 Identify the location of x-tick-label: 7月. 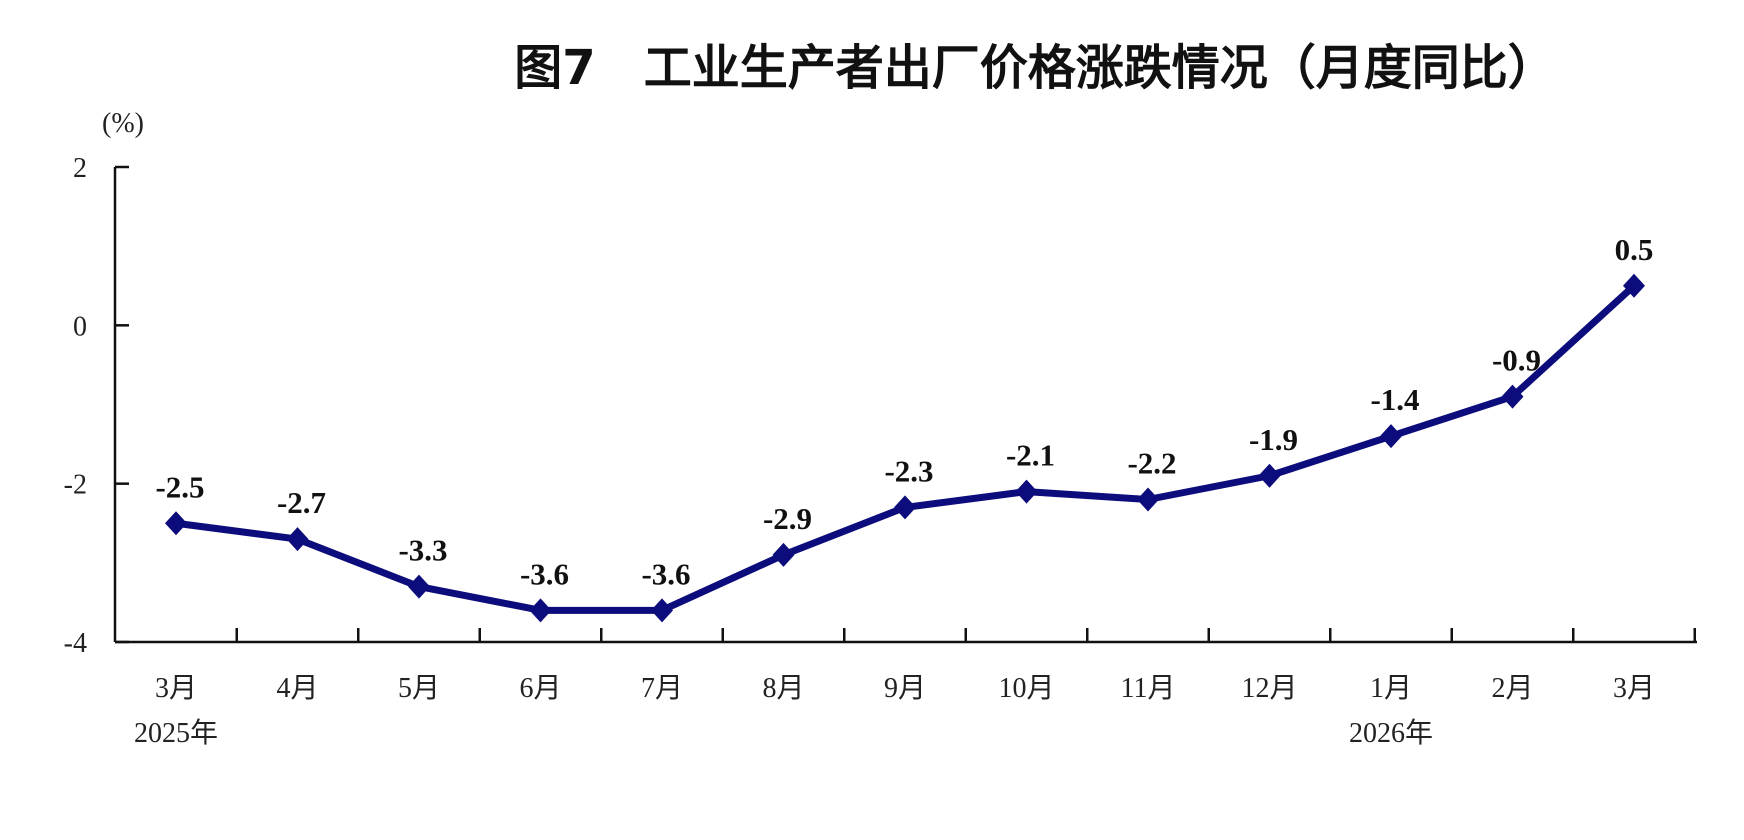
(662, 688).